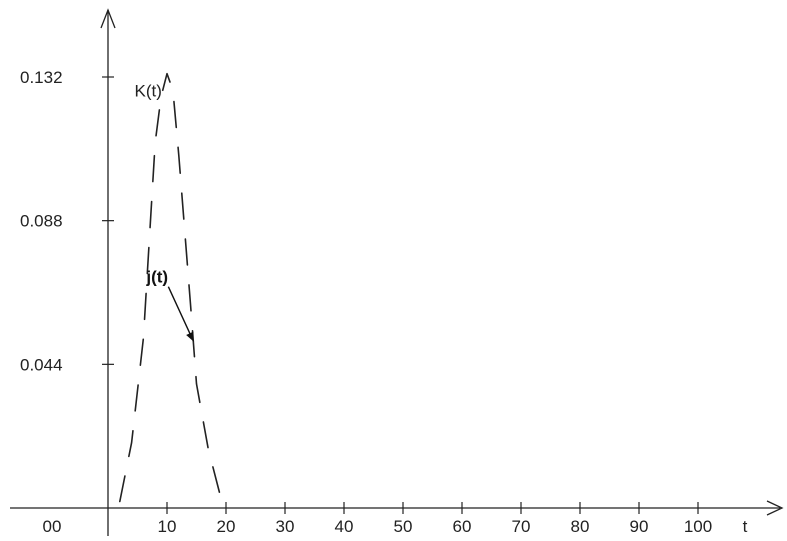 This screenshot has width=787, height=541. Describe the element at coordinates (435, 519) in the screenshot. I see `x-ticks: 10 20 30 40 50 60 70 80 90 100` at that location.